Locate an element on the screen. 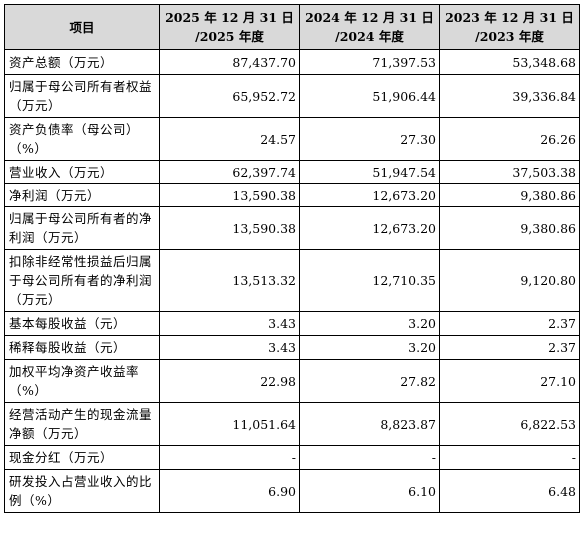 This screenshot has height=537, width=583. row-label: 营业收入（万元） is located at coordinates (82, 172).